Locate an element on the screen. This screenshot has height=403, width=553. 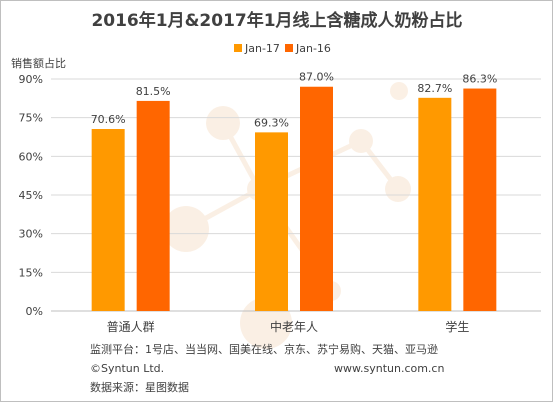
data-label: 70.6% is located at coordinates (108, 119).